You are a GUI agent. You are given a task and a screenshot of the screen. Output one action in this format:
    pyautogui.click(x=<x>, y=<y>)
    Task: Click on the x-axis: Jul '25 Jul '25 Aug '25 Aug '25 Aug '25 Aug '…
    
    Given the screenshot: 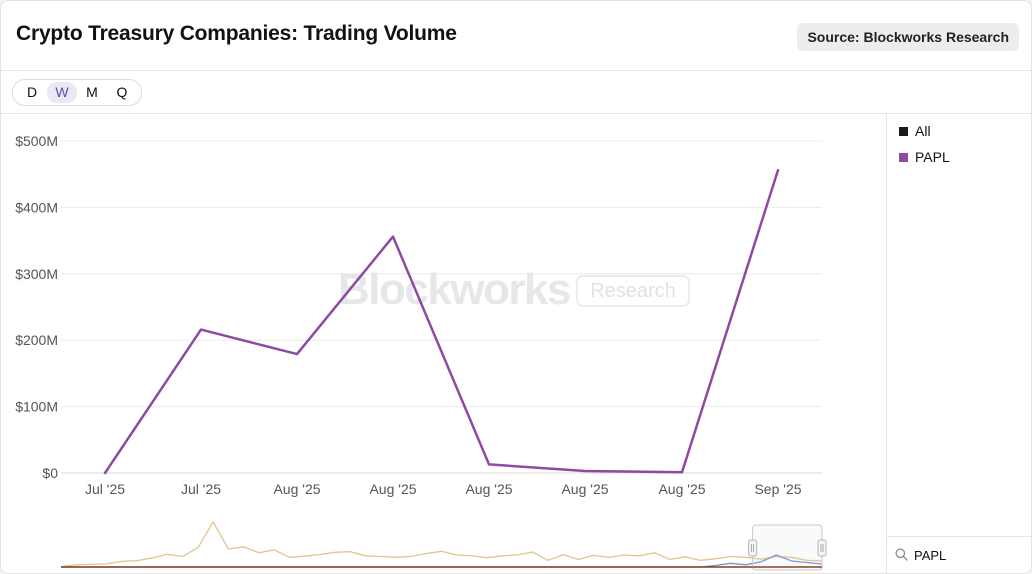 What is the action you would take?
    pyautogui.click(x=443, y=489)
    